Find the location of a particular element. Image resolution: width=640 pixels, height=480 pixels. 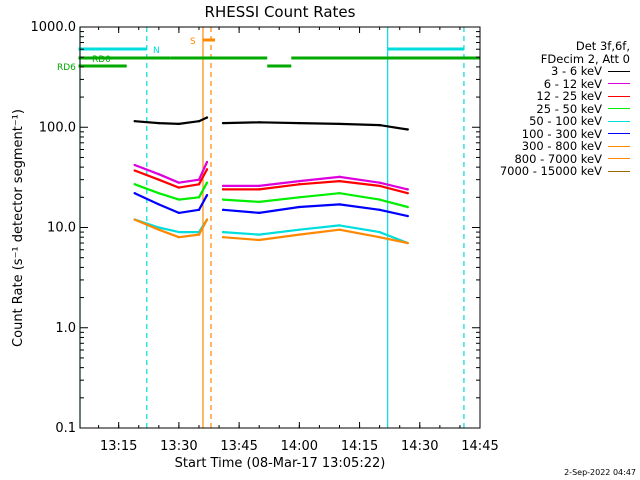

chart-title: RHESSI Count Rates is located at coordinates (280, 12).